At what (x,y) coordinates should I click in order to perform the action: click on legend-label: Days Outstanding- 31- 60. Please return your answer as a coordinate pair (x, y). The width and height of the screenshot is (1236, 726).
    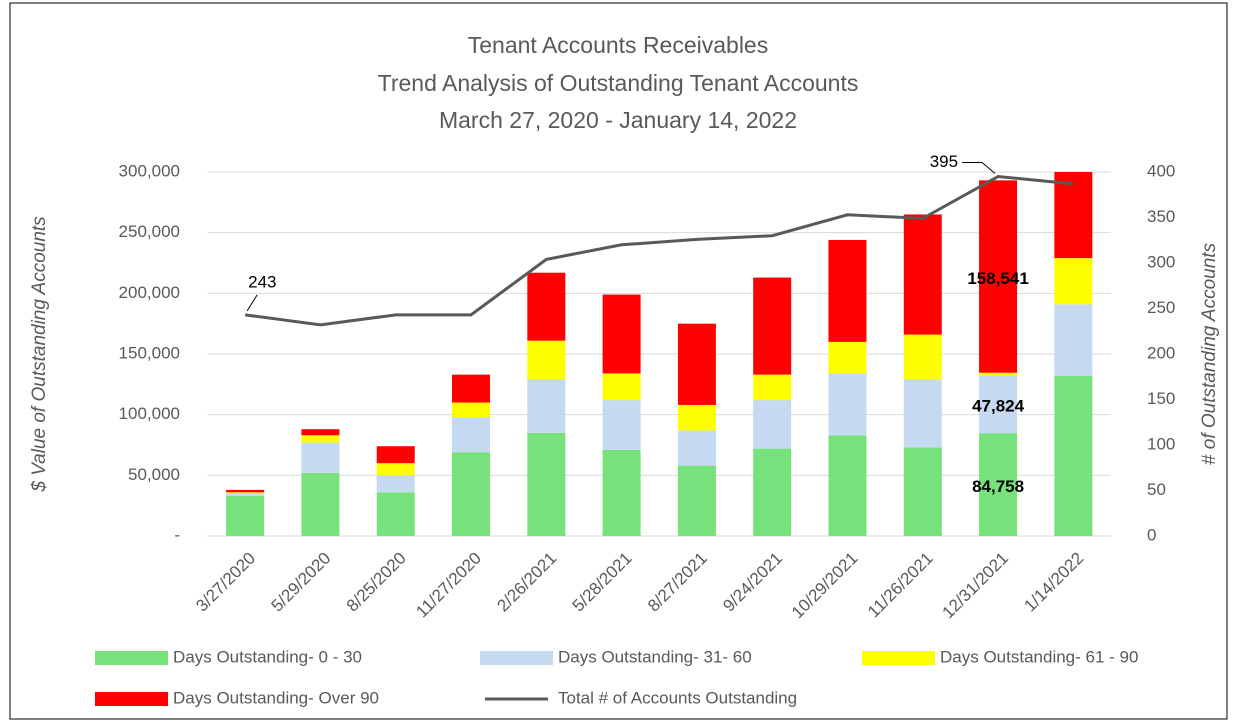
    Looking at the image, I should click on (655, 656).